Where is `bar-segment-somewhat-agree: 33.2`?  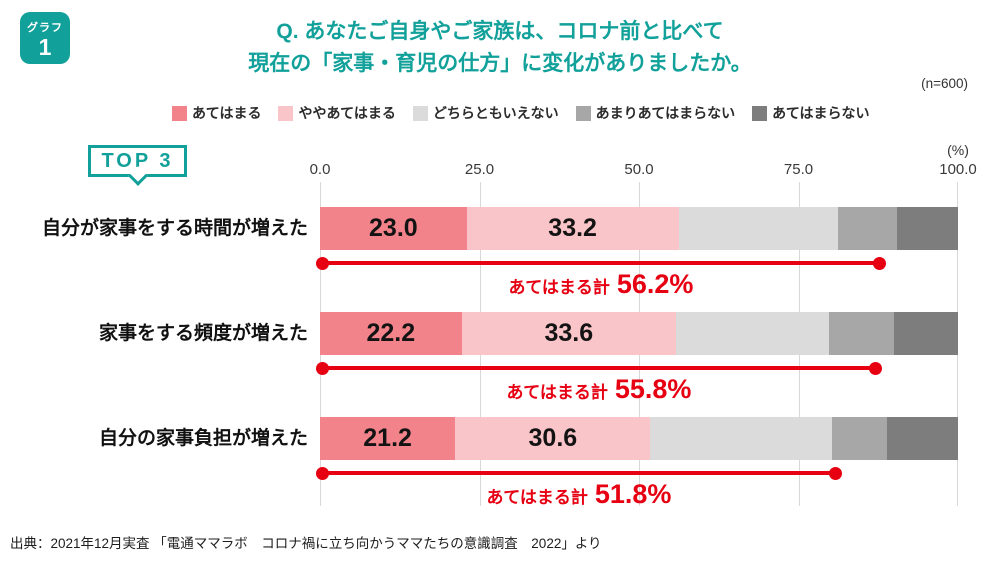
bar-segment-somewhat-agree: 33.2 is located at coordinates (572, 228).